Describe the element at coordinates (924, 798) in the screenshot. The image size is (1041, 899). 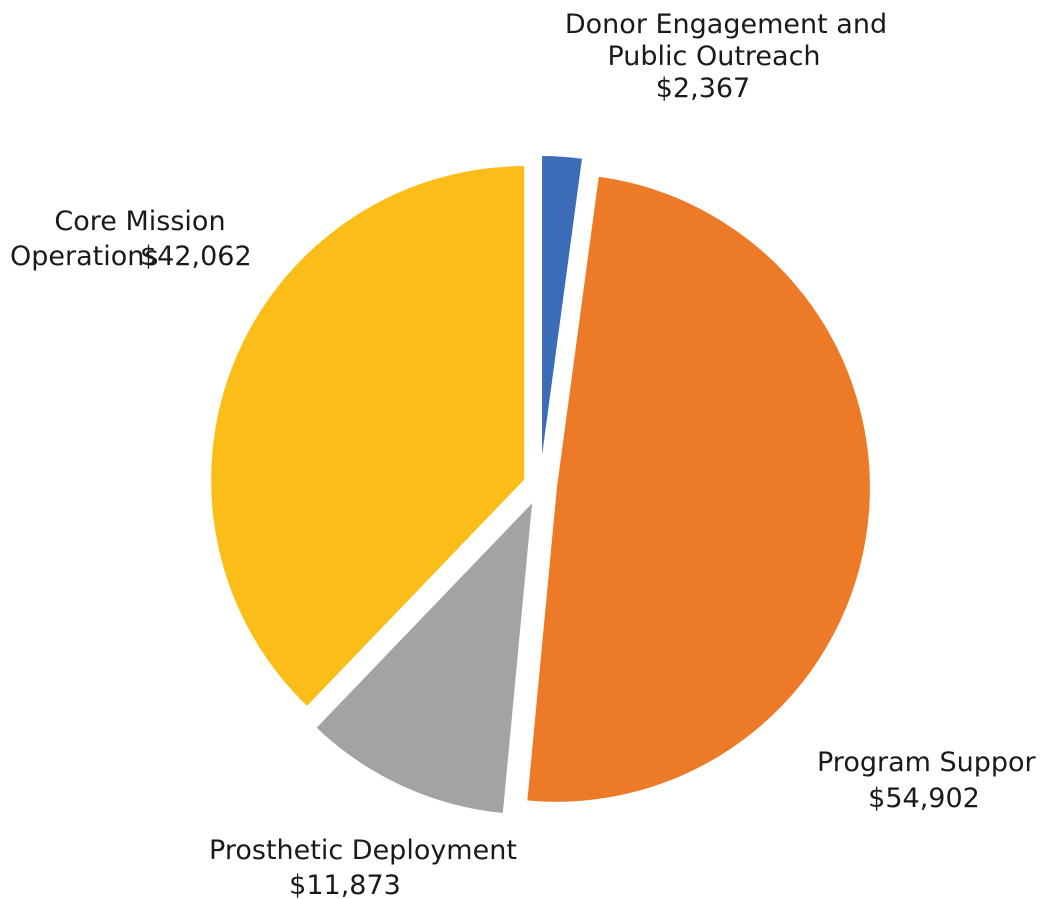
I see `slice-value-program-support: $54,902` at that location.